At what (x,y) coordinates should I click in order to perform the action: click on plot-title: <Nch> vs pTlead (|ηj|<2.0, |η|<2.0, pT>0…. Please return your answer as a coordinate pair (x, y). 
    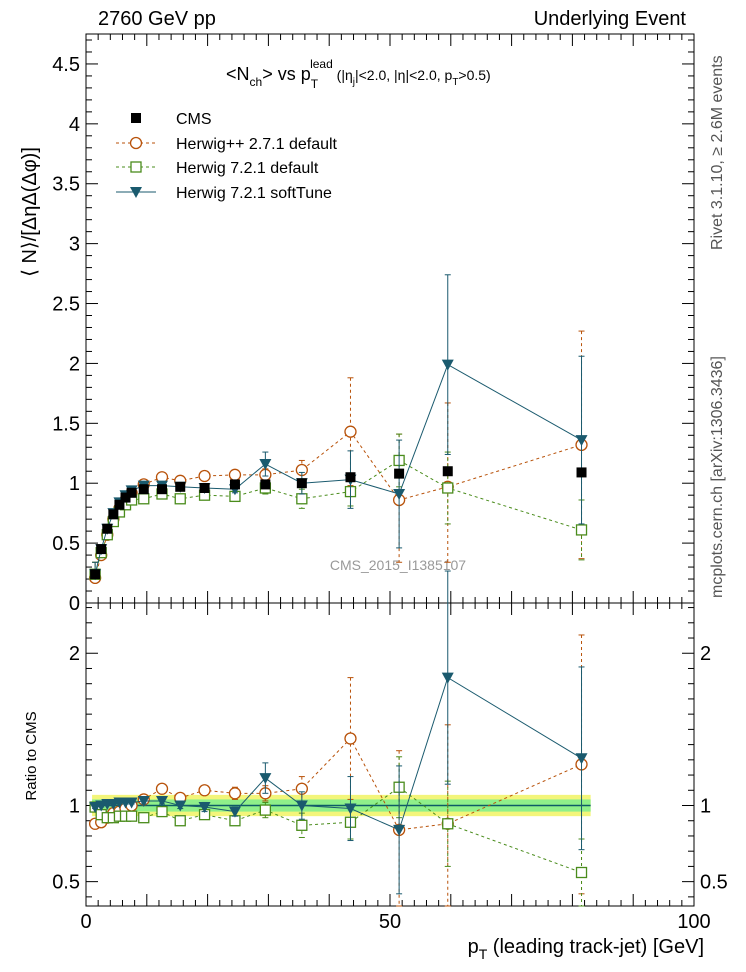
    Looking at the image, I should click on (358, 74).